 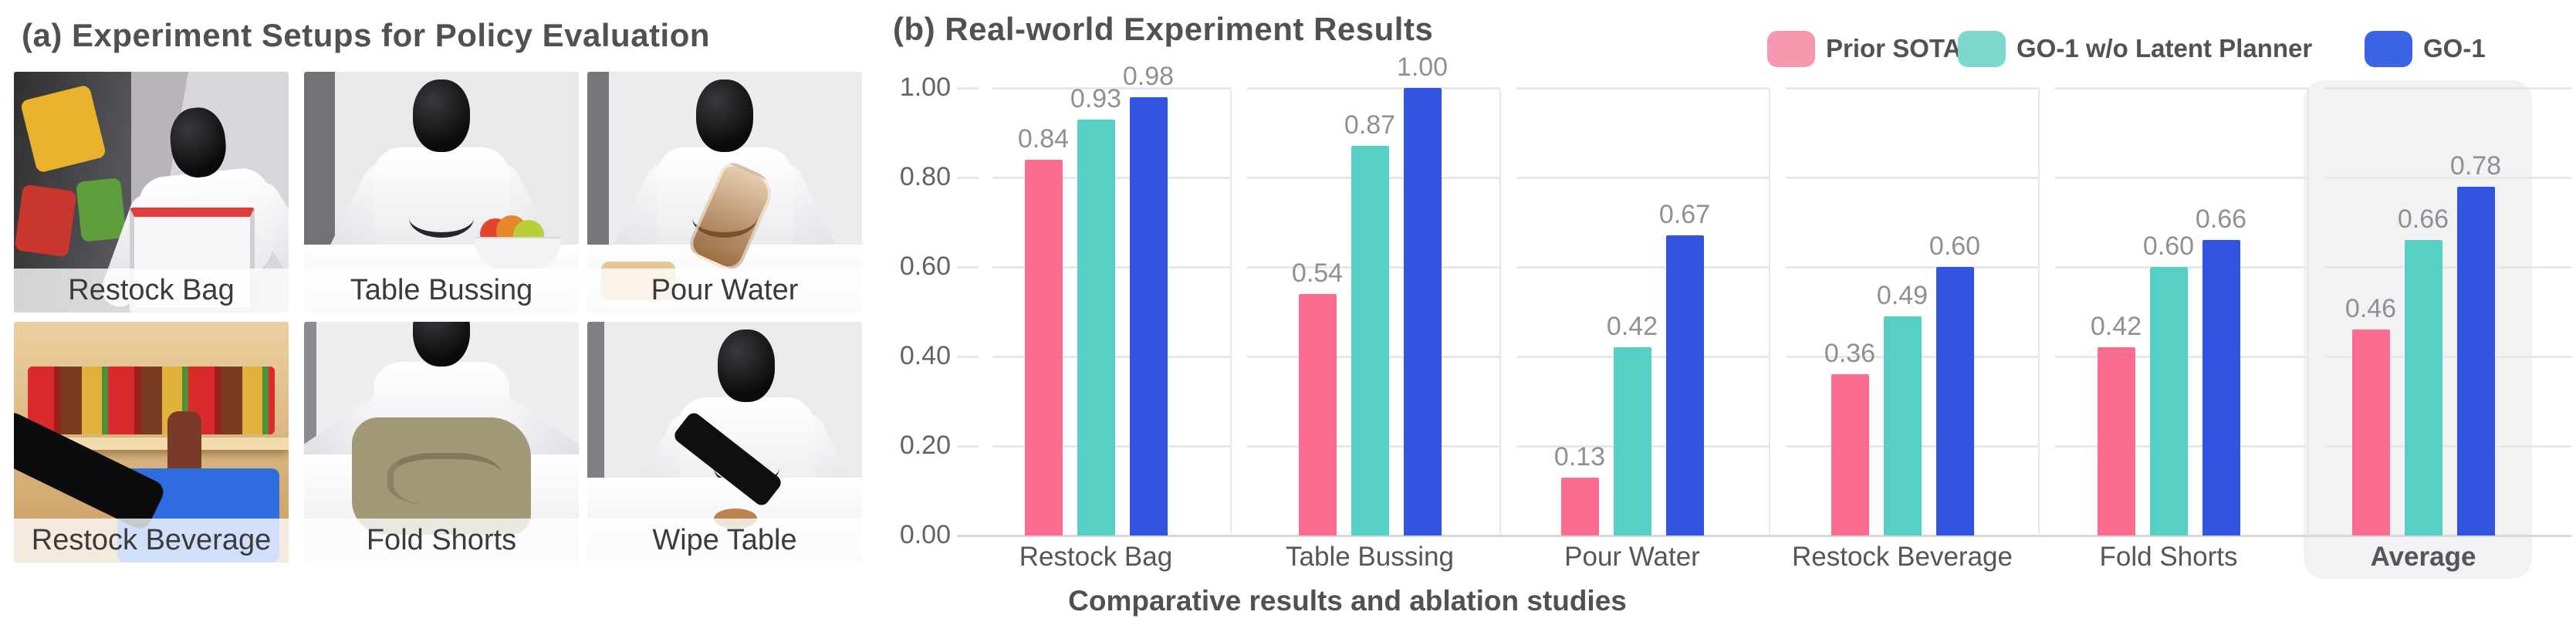 What do you see at coordinates (925, 534) in the screenshot?
I see `y-tick-label: 0.00` at bounding box center [925, 534].